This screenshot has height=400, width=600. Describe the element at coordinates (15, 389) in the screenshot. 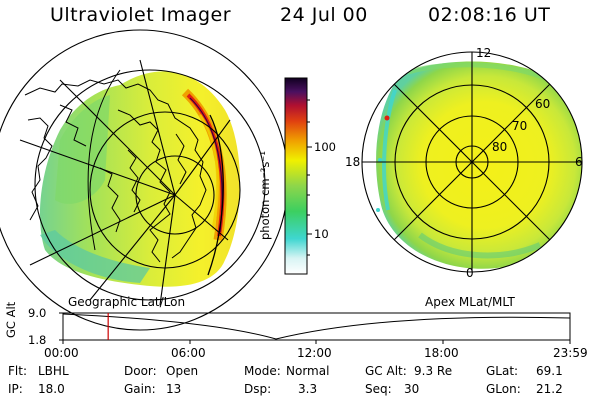

I see `ip-label: IP:` at that location.